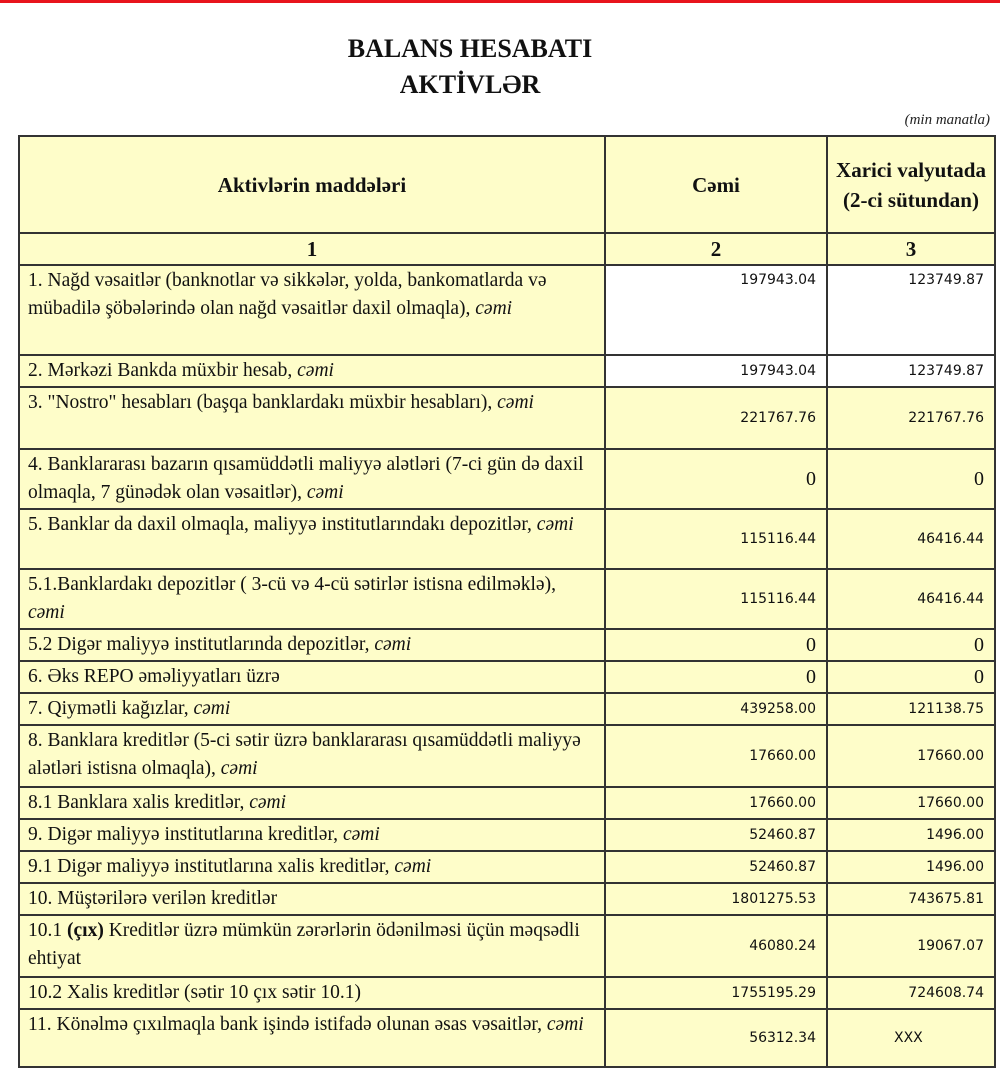 The width and height of the screenshot is (1000, 1068). I want to click on total-value: 46080.24, so click(716, 946).